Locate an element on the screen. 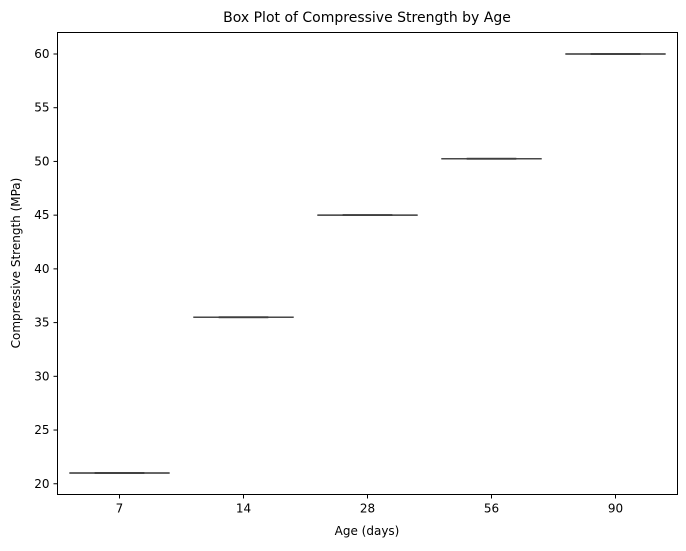  y-tick-label: 35 is located at coordinates (41, 323).